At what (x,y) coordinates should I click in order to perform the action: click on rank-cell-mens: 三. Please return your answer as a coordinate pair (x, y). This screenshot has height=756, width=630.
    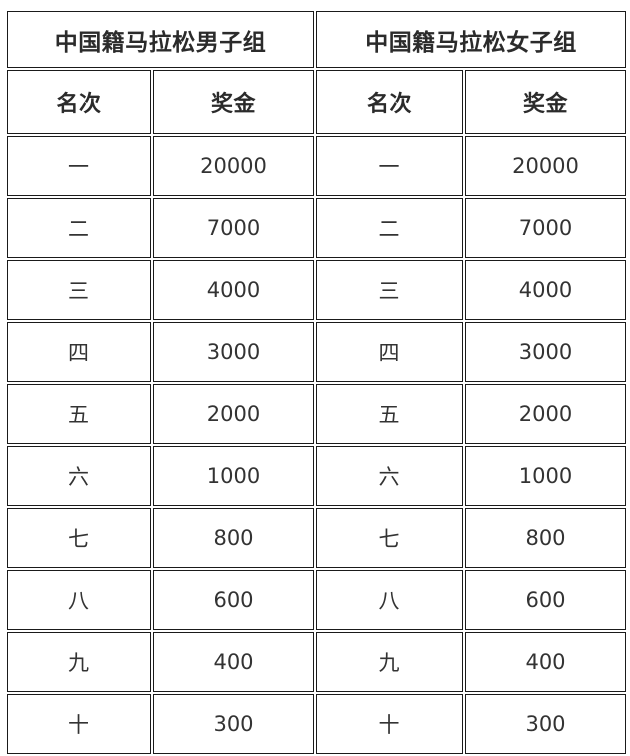
    Looking at the image, I should click on (79, 290).